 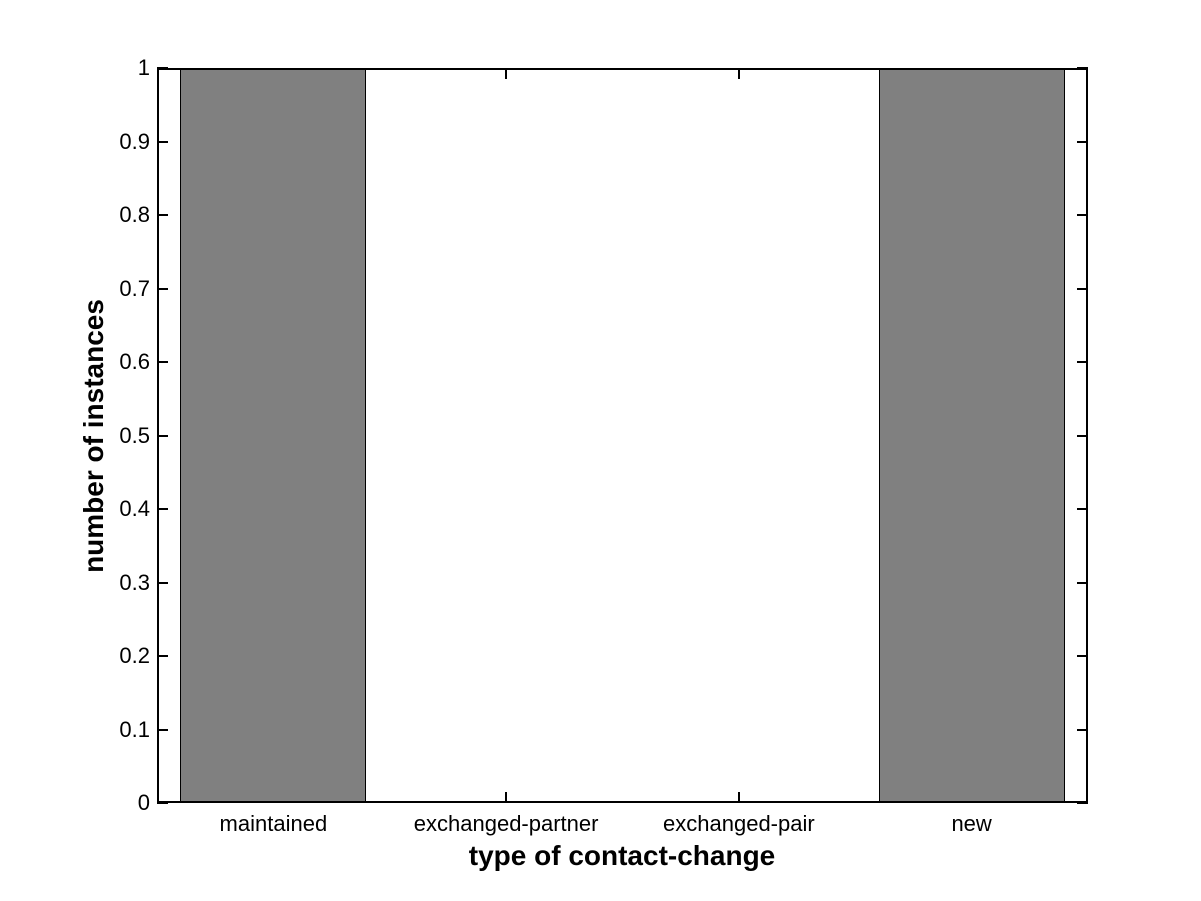 I want to click on x-tick-label: maintained, so click(x=273, y=823).